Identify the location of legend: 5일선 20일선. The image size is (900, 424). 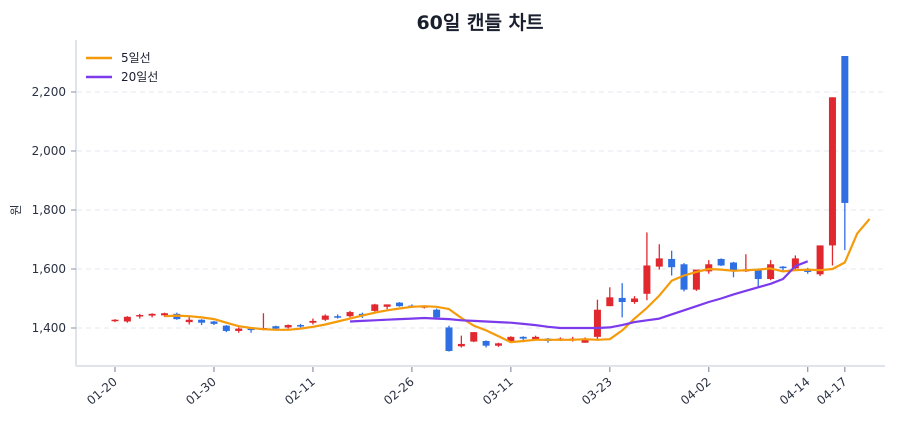
(122, 67).